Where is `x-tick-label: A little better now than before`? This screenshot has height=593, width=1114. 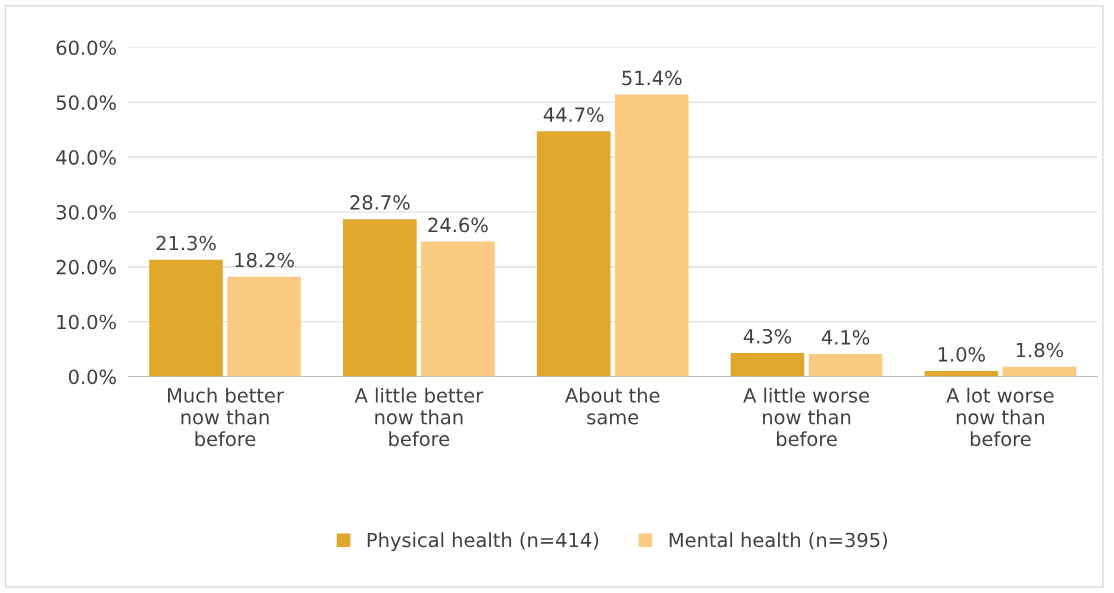 x-tick-label: A little better now than before is located at coordinates (419, 417).